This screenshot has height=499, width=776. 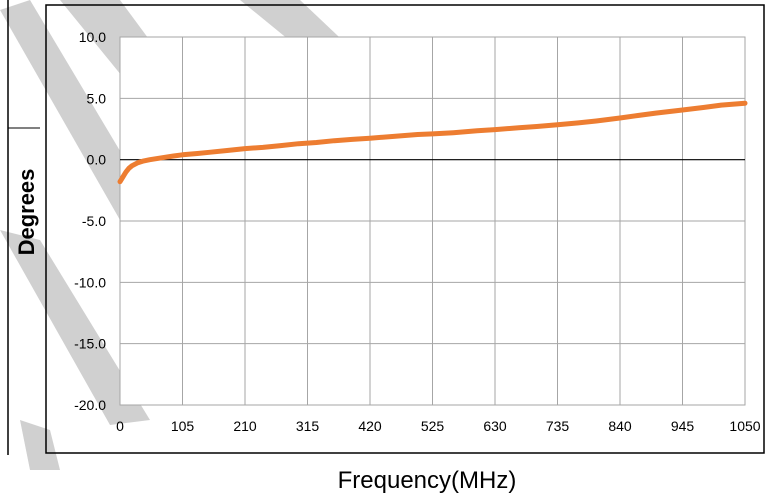 What do you see at coordinates (495, 426) in the screenshot?
I see `x-tick-label: 630` at bounding box center [495, 426].